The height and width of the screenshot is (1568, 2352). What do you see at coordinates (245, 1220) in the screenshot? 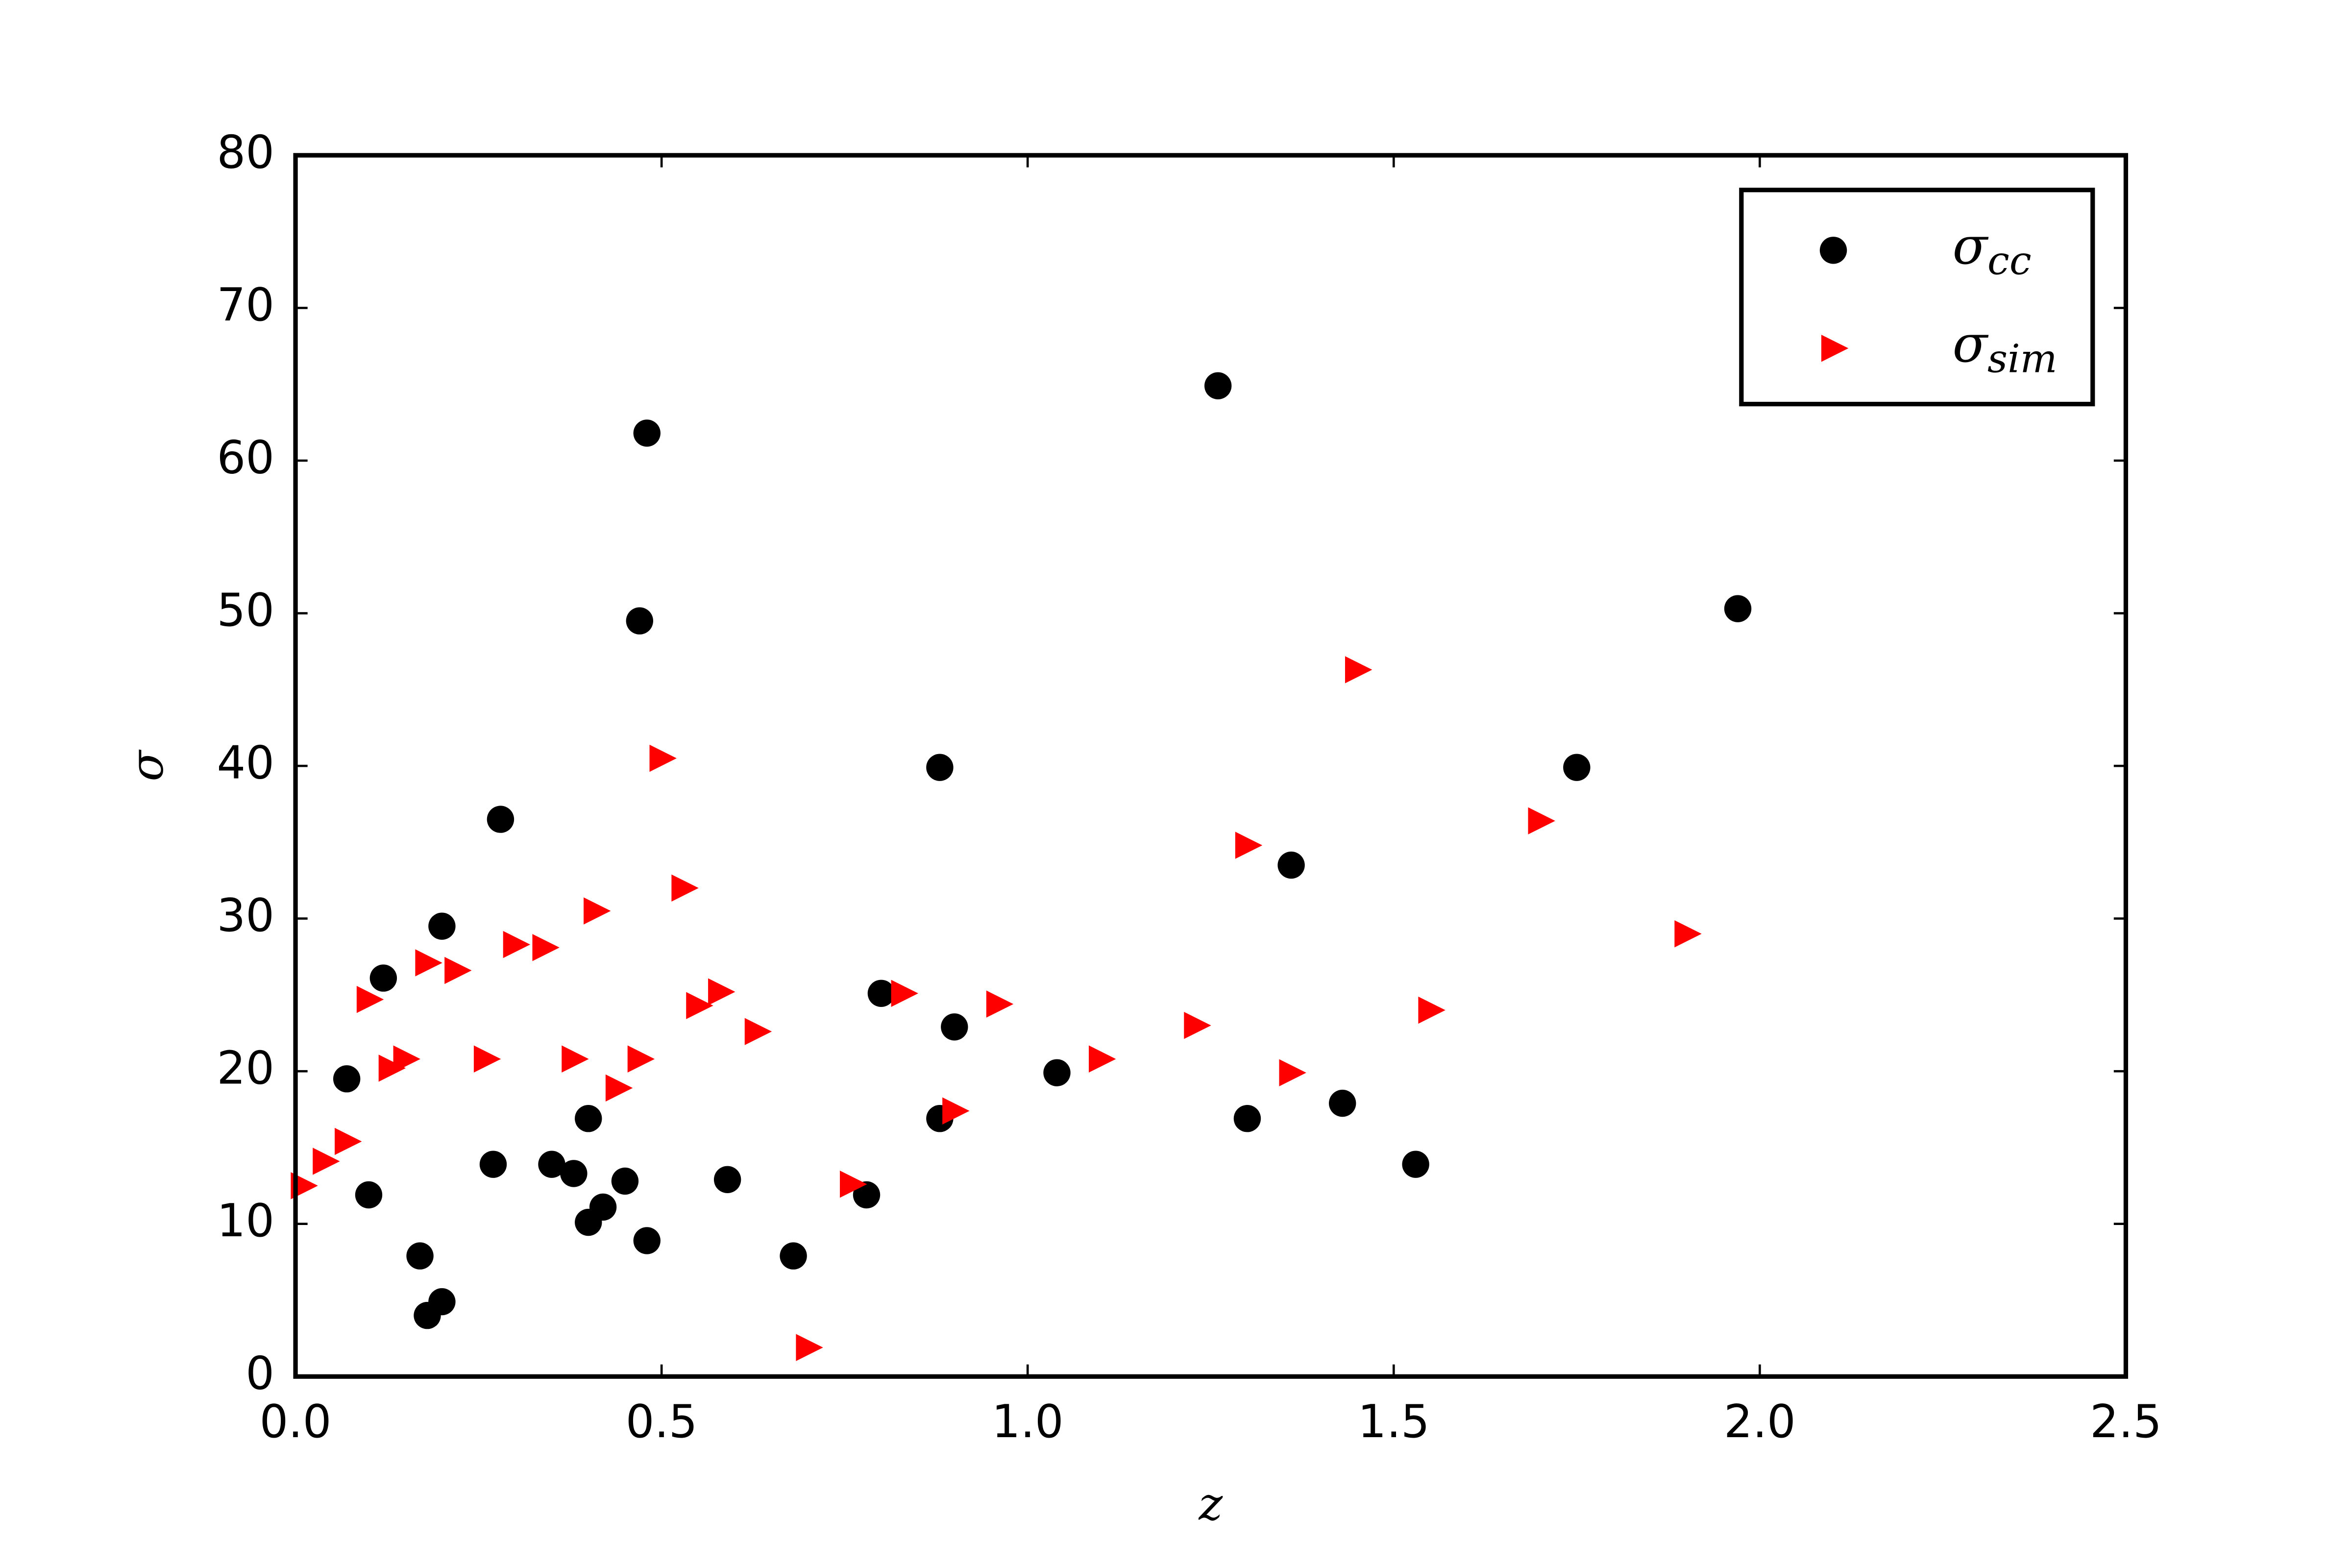
I see `y-tick-label: 10` at bounding box center [245, 1220].